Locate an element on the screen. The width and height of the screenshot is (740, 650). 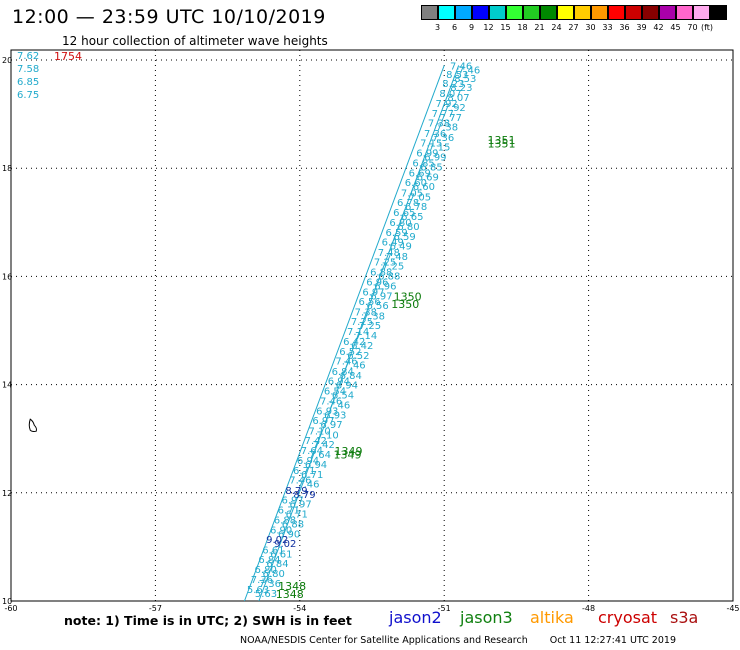
swh-label: 7.10 is located at coordinates (327, 435).